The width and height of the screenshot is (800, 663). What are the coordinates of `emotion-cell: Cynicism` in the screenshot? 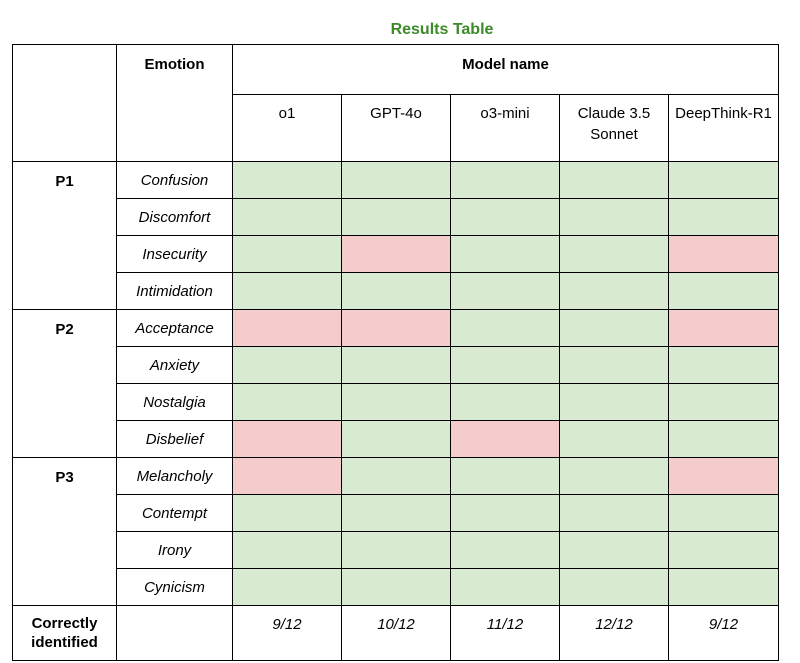 It's located at (174, 587).